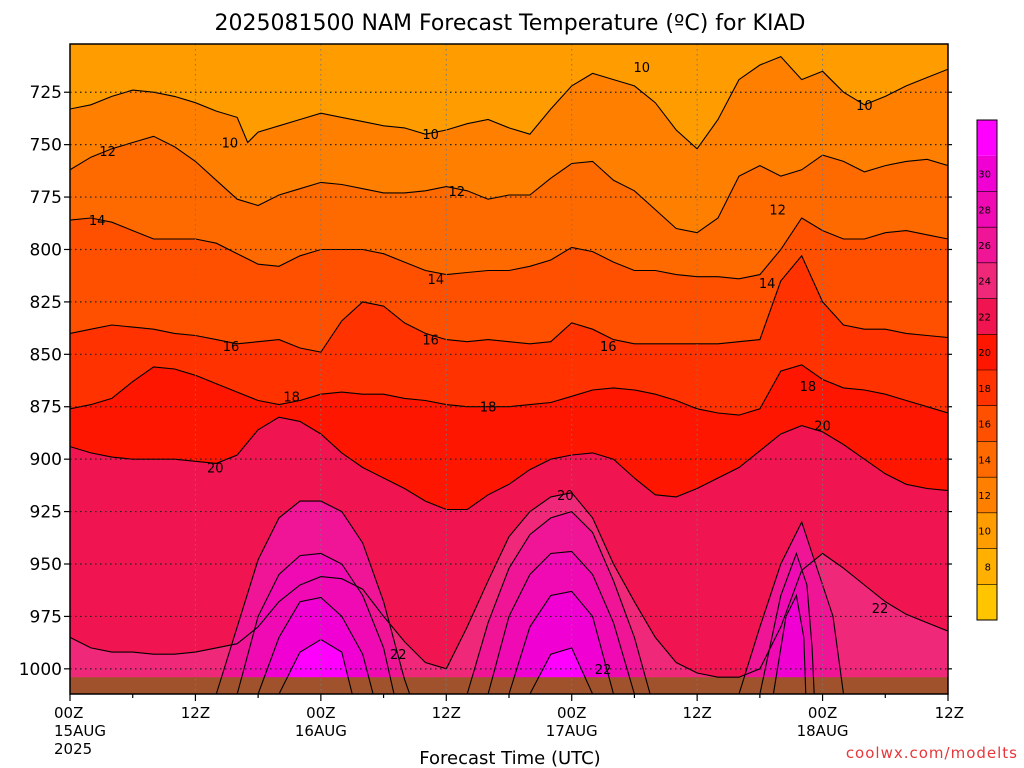  Describe the element at coordinates (46, 355) in the screenshot. I see `y-tick-label: 850` at that location.